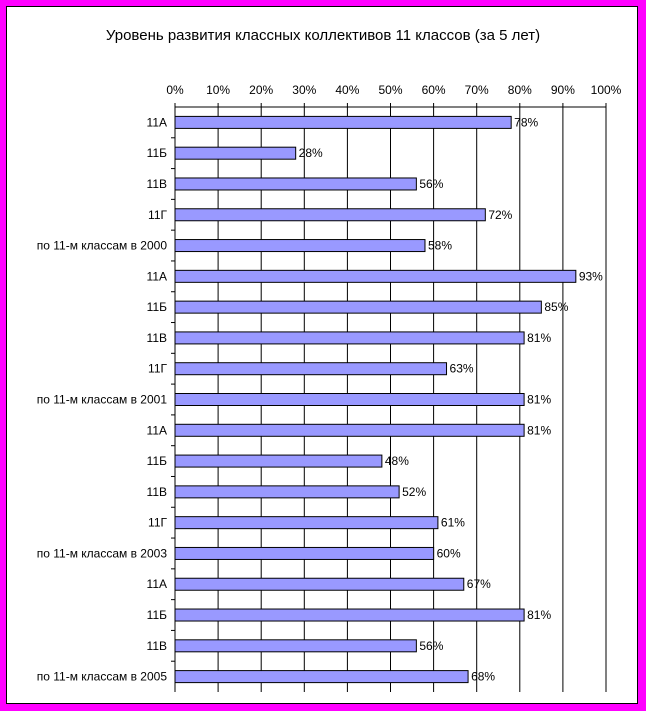  What do you see at coordinates (414, 492) in the screenshot?
I see `data-label: 52%` at bounding box center [414, 492].